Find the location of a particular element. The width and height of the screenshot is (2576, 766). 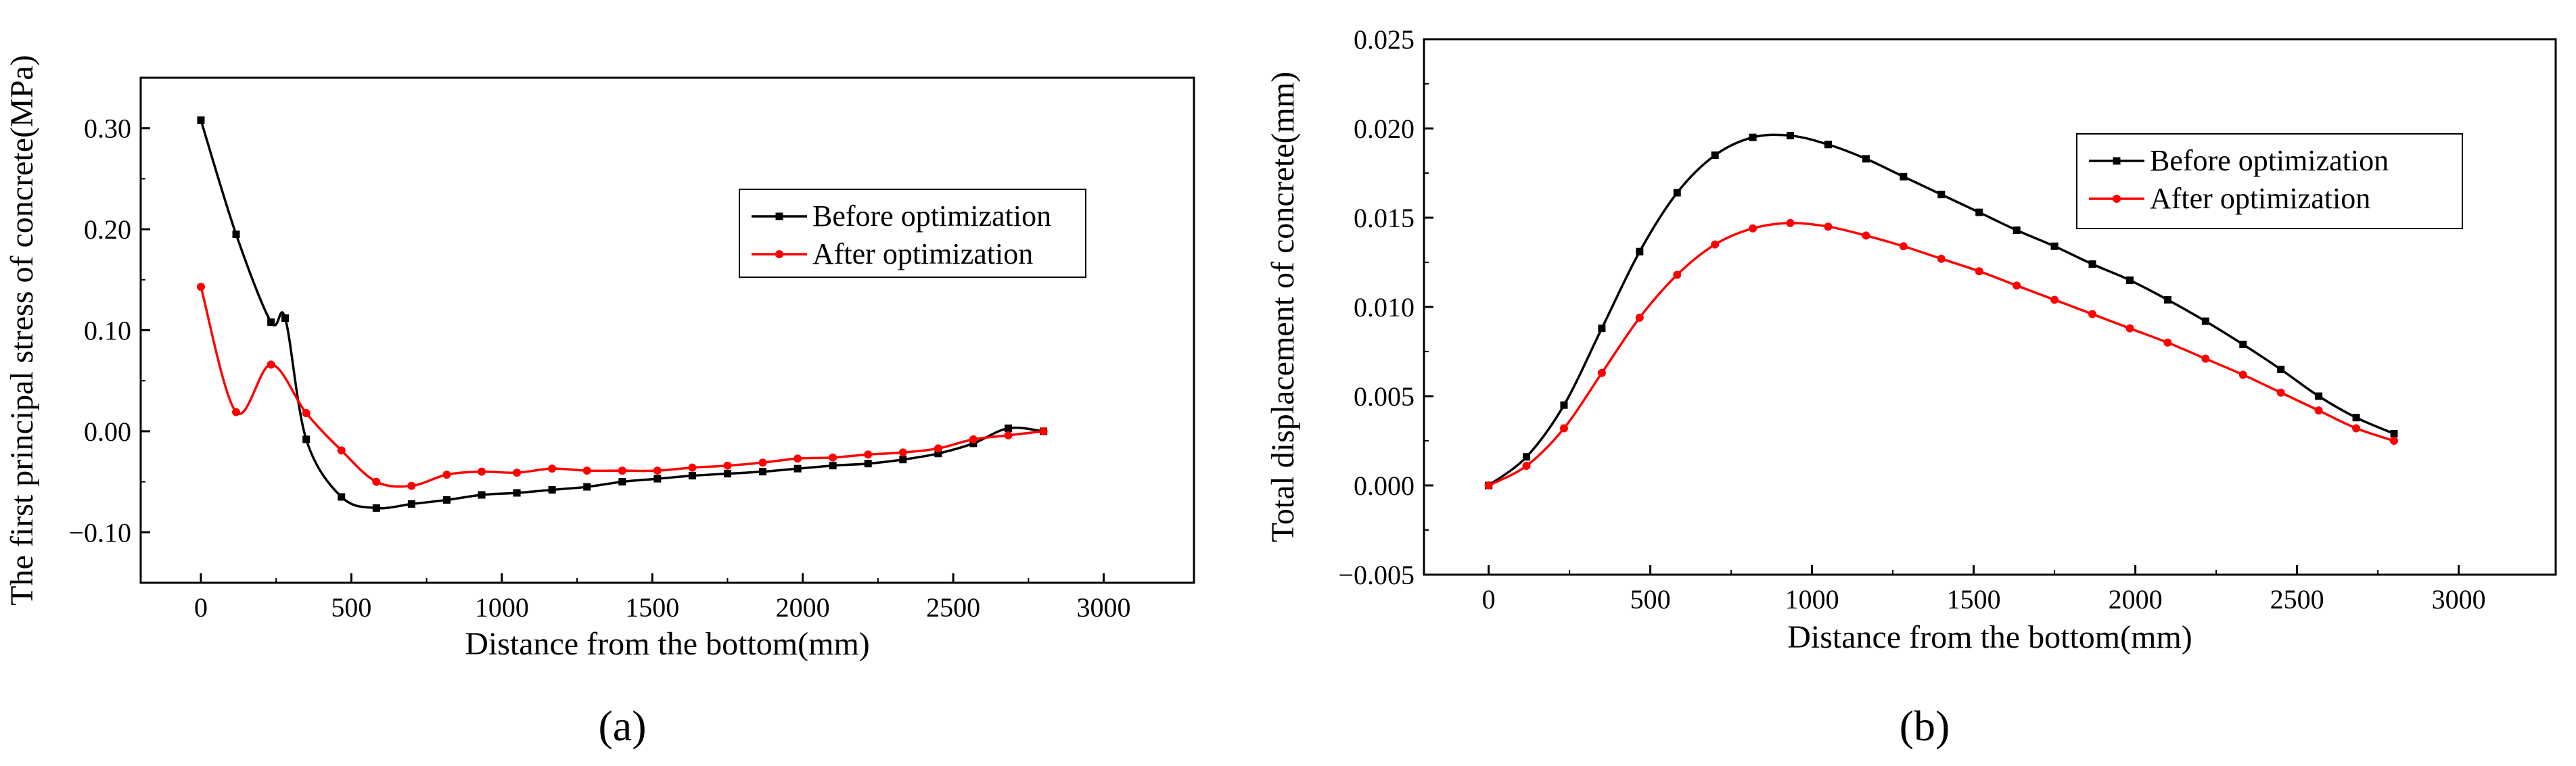

x-axis-label-b: Distance from the bottom(mm) is located at coordinates (1990, 637).